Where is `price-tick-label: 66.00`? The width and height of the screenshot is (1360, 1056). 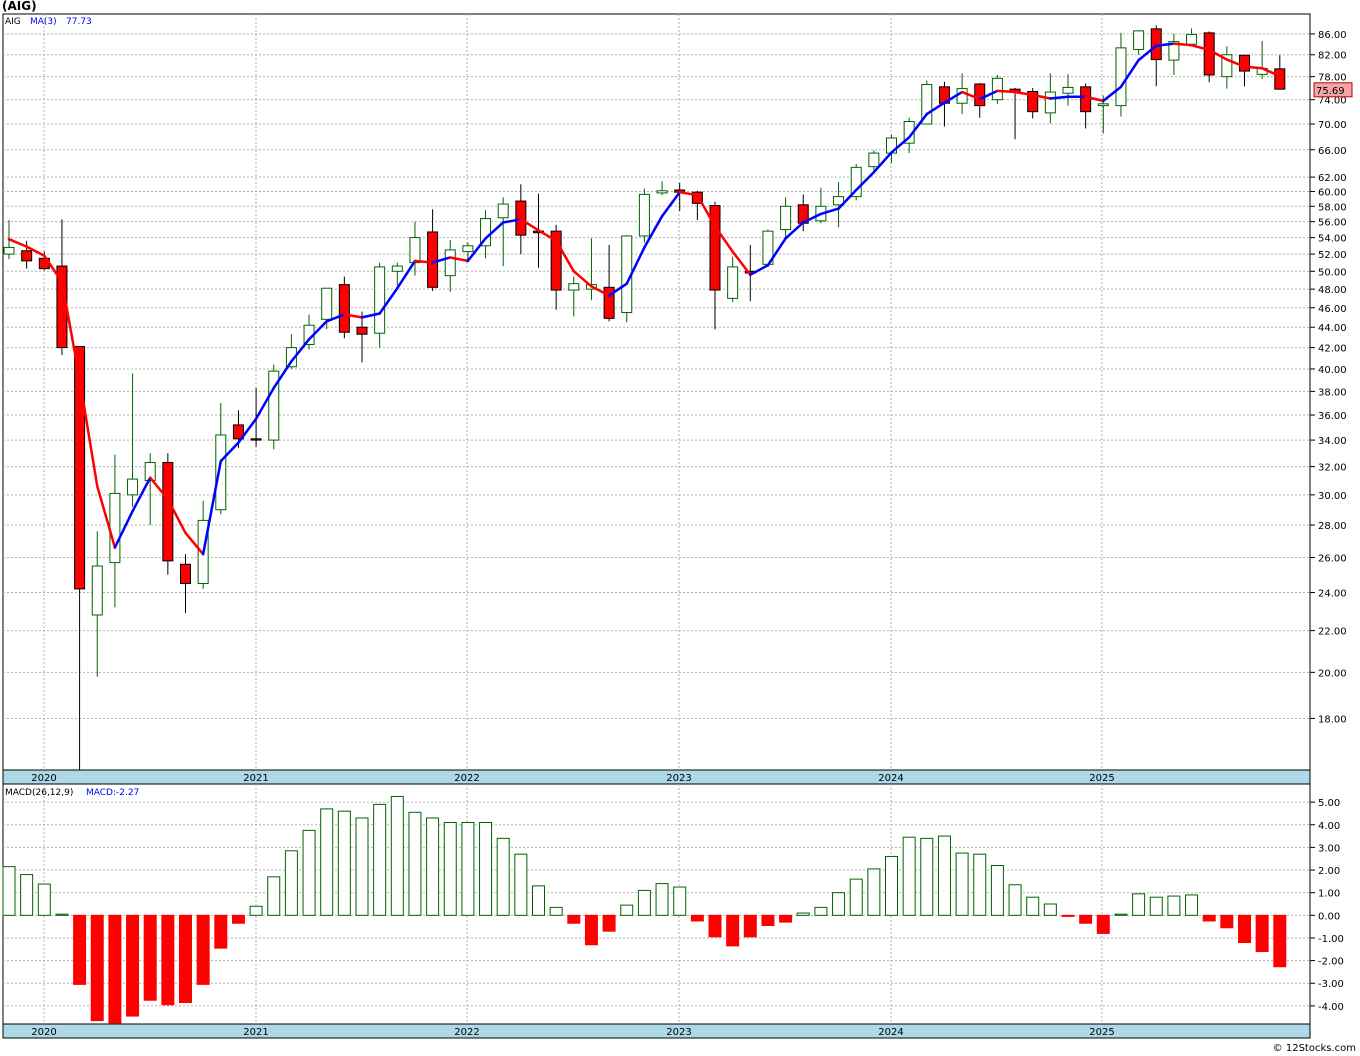
price-tick-label: 66.00 is located at coordinates (1332, 151).